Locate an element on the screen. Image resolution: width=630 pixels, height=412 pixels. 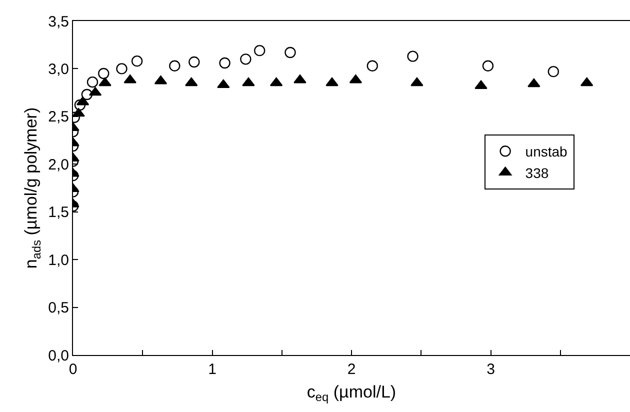
x-tick-label: 0 is located at coordinates (73, 369).